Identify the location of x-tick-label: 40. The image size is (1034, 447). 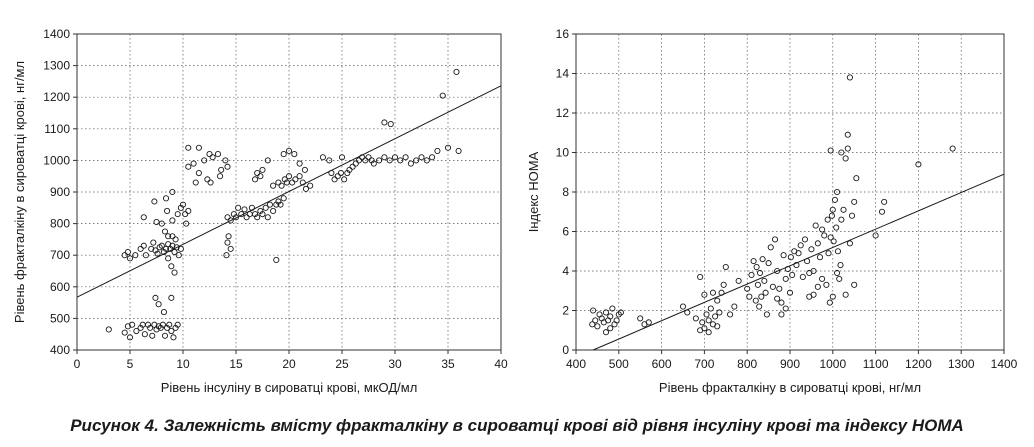
(501, 364).